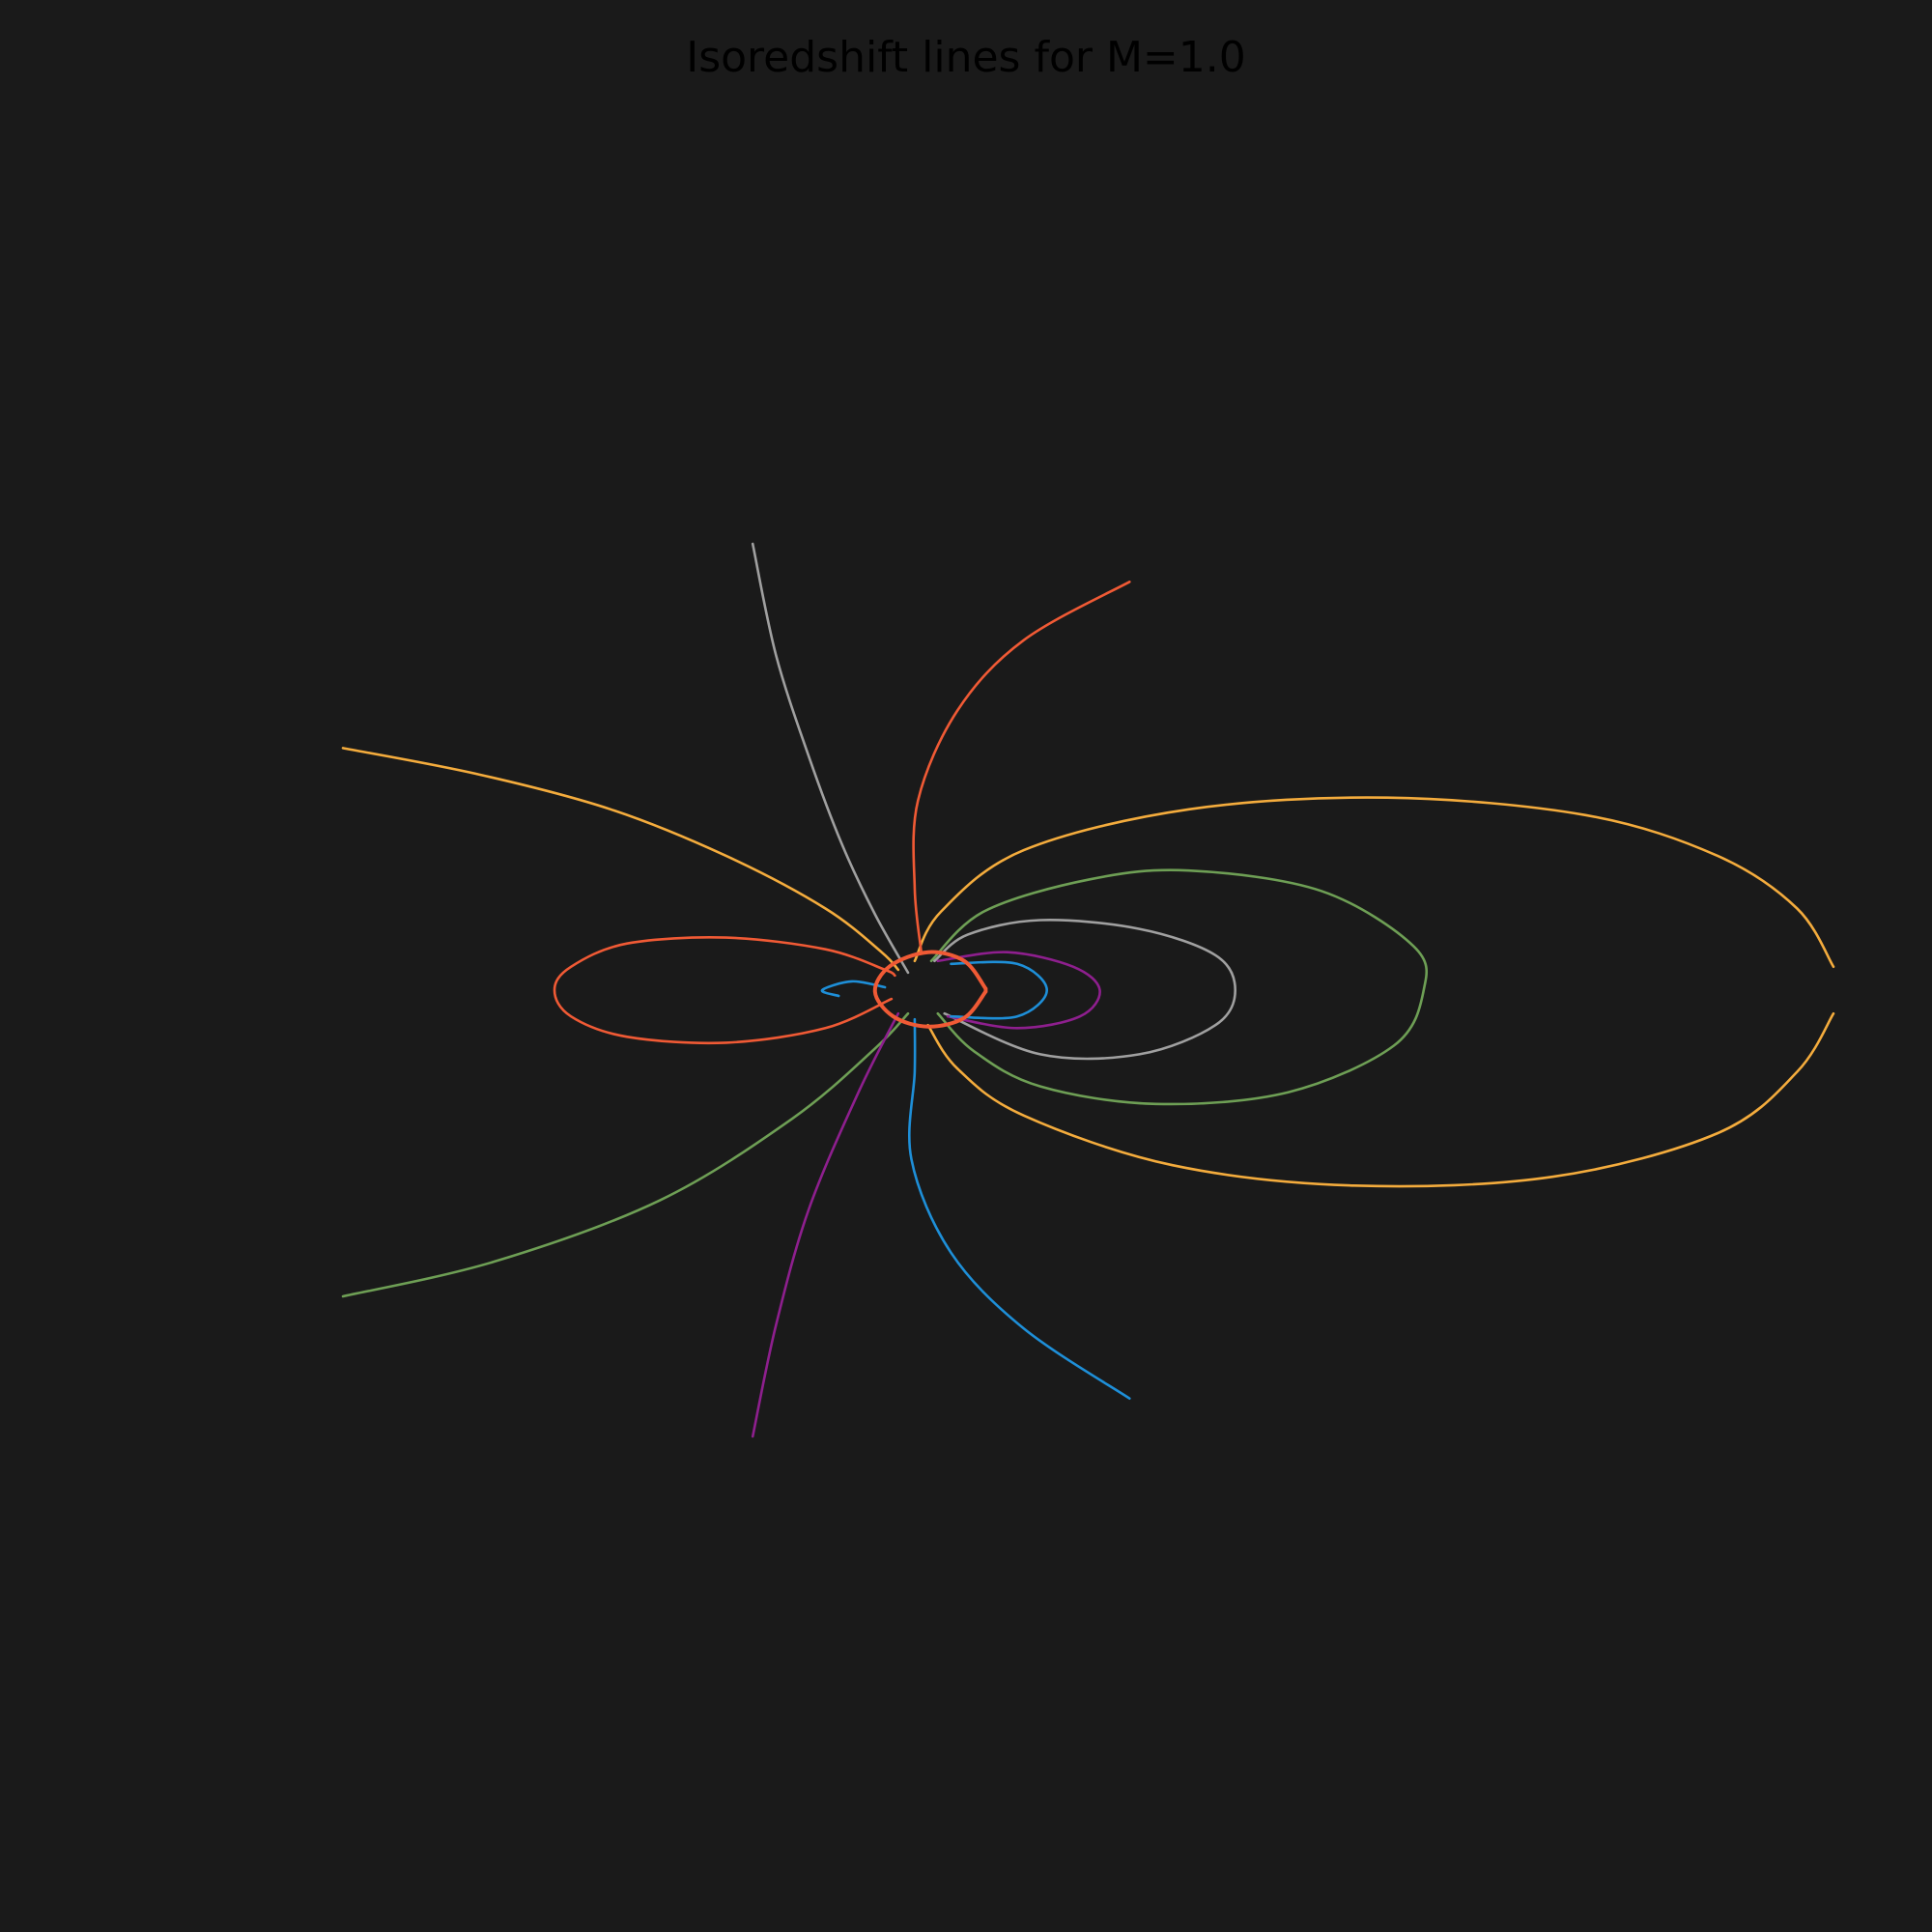 The height and width of the screenshot is (1932, 1932). I want to click on chart-title: Isoredshift lines for M=1.0, so click(966, 57).